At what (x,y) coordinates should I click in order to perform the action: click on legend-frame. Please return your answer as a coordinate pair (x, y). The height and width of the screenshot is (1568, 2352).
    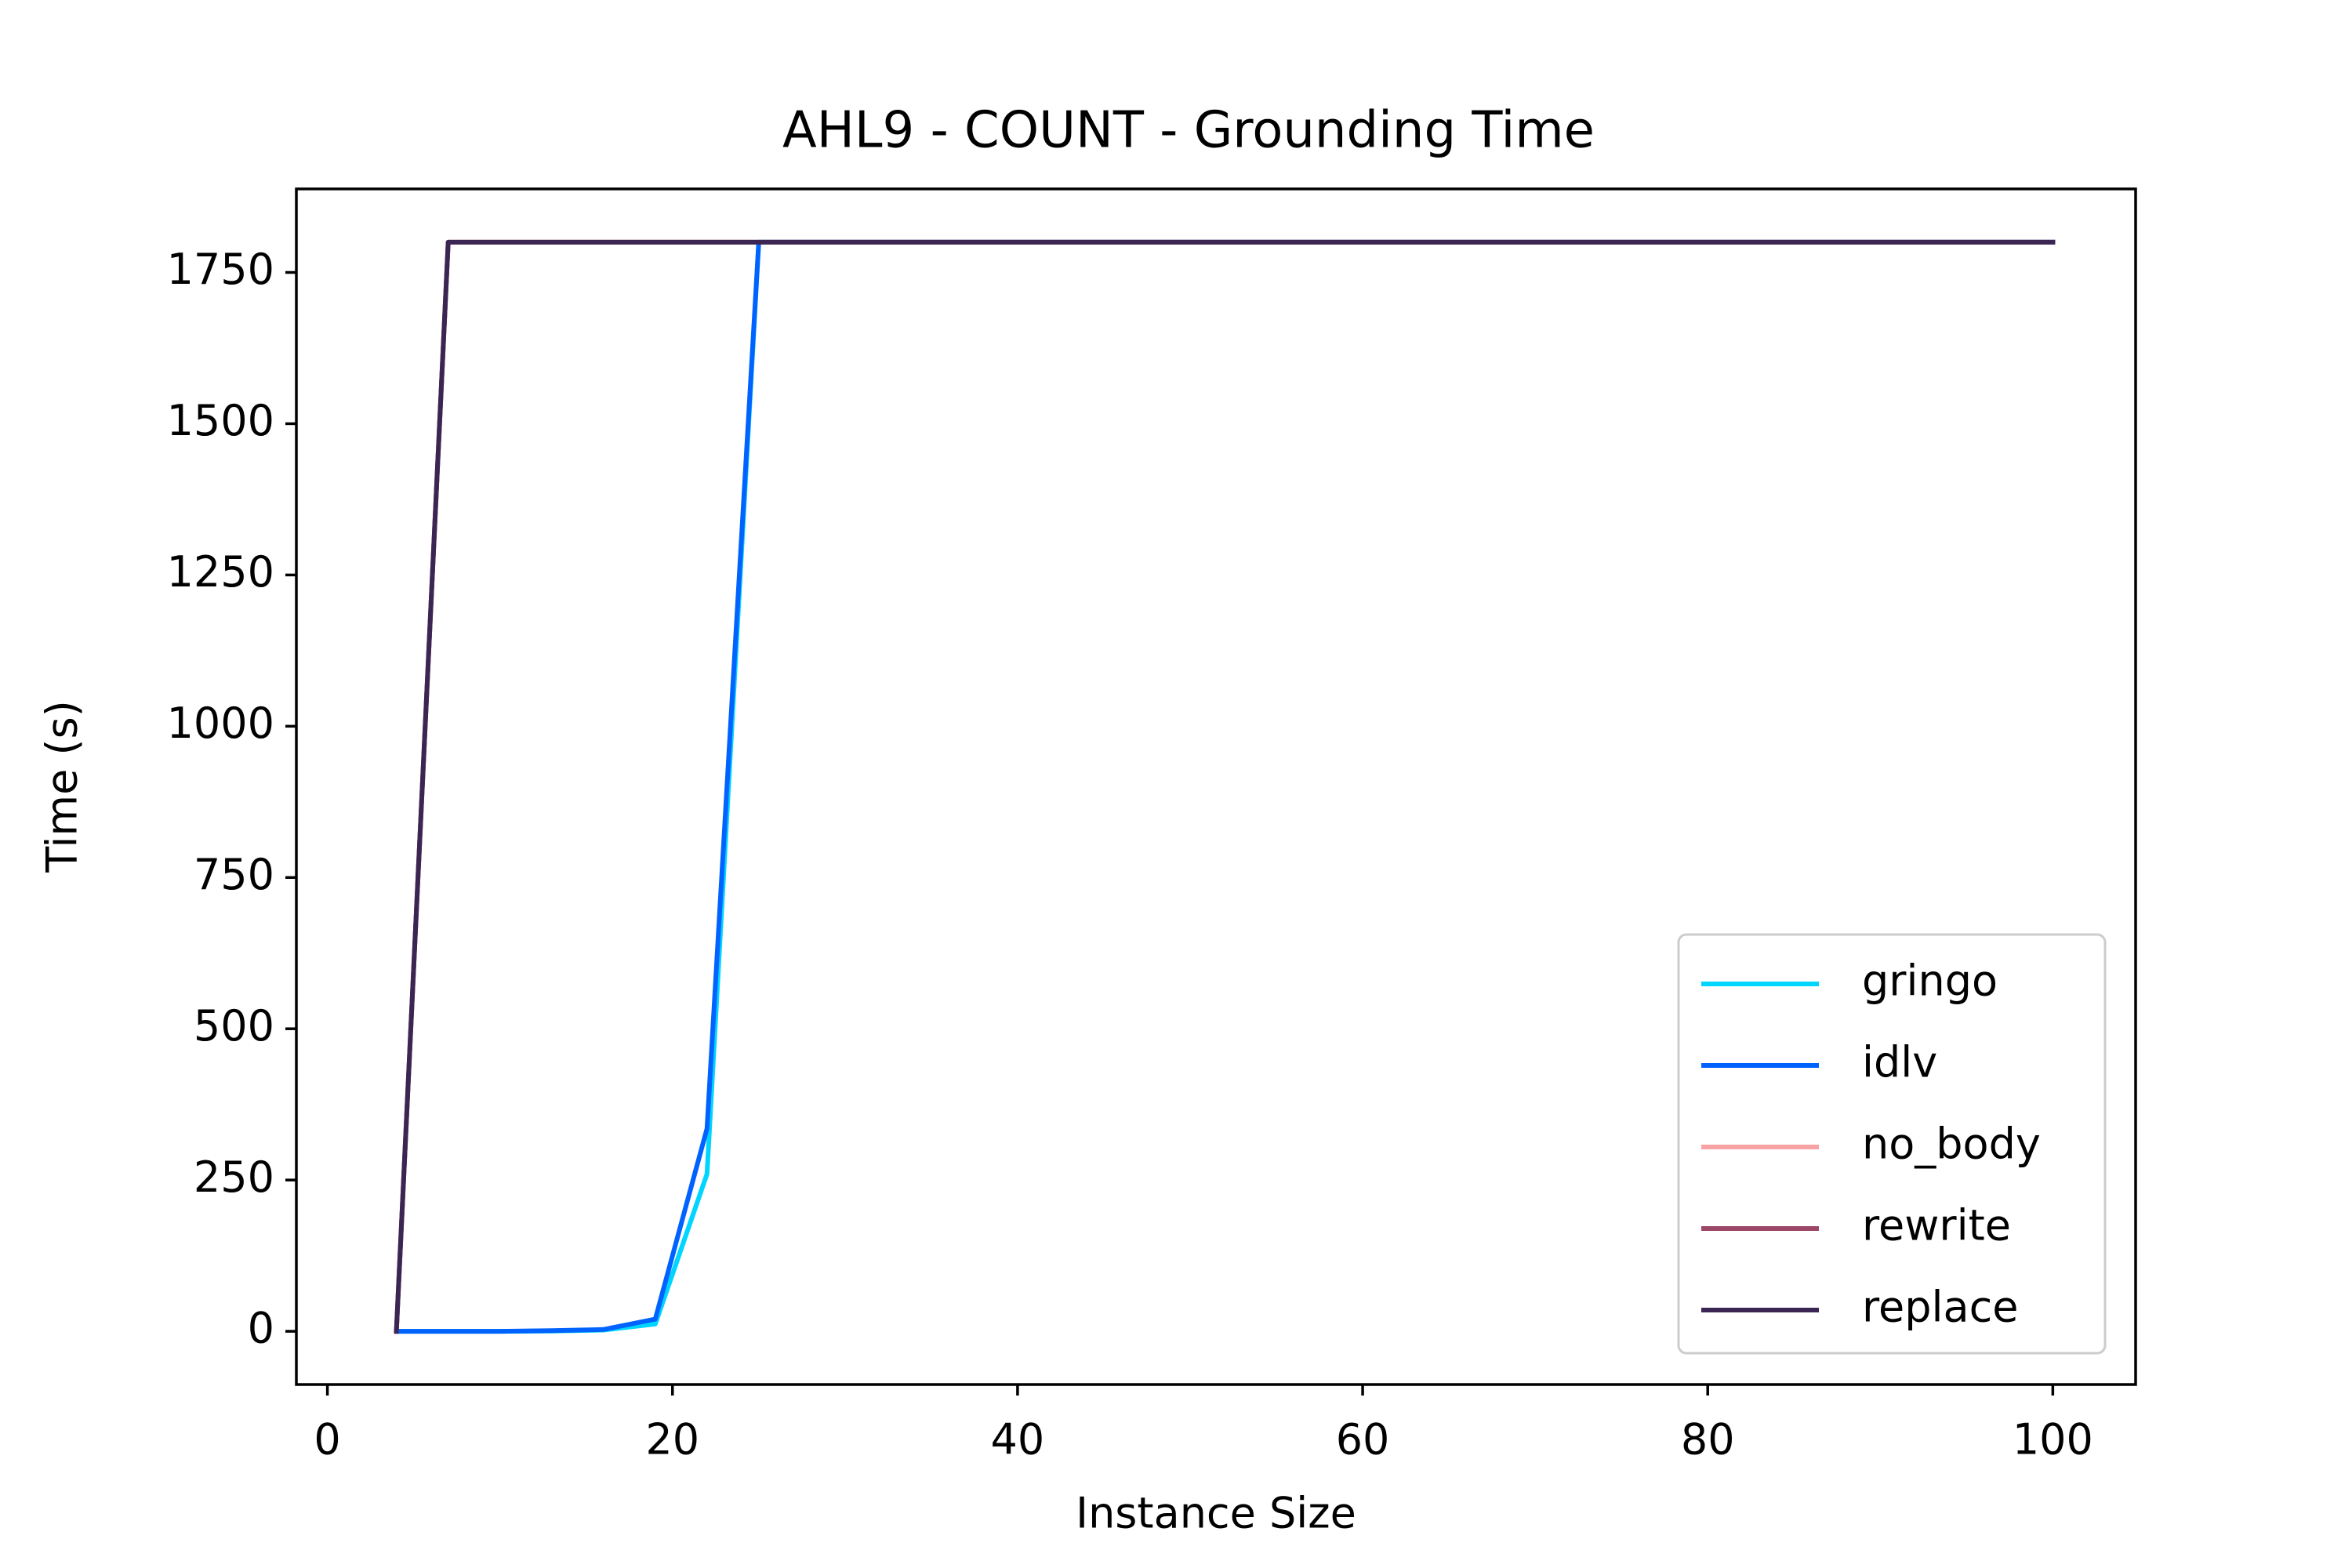
    Looking at the image, I should click on (1892, 1144).